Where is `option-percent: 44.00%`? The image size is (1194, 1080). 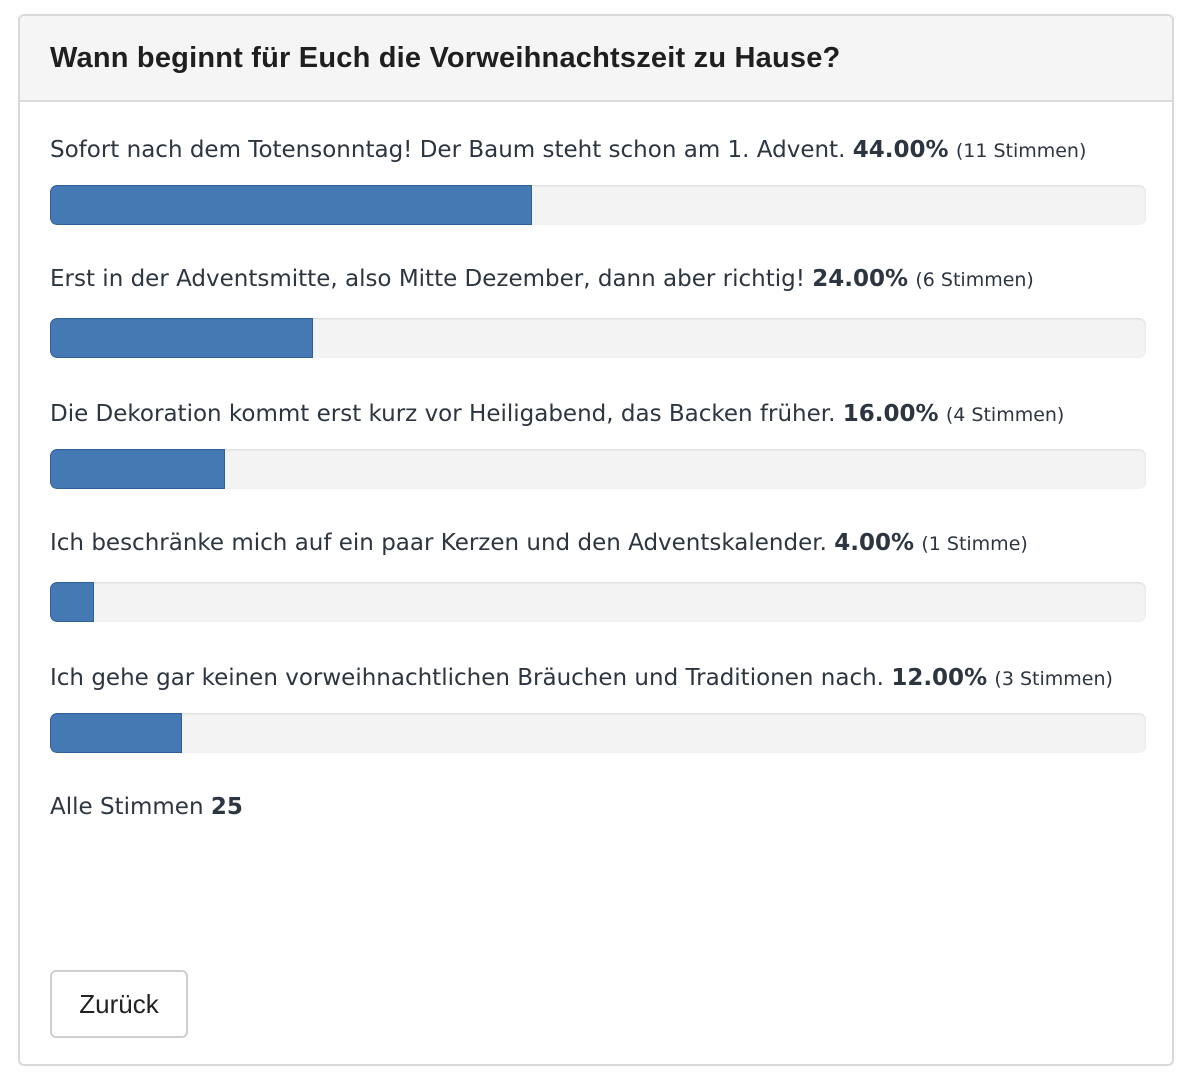 option-percent: 44.00% is located at coordinates (900, 150).